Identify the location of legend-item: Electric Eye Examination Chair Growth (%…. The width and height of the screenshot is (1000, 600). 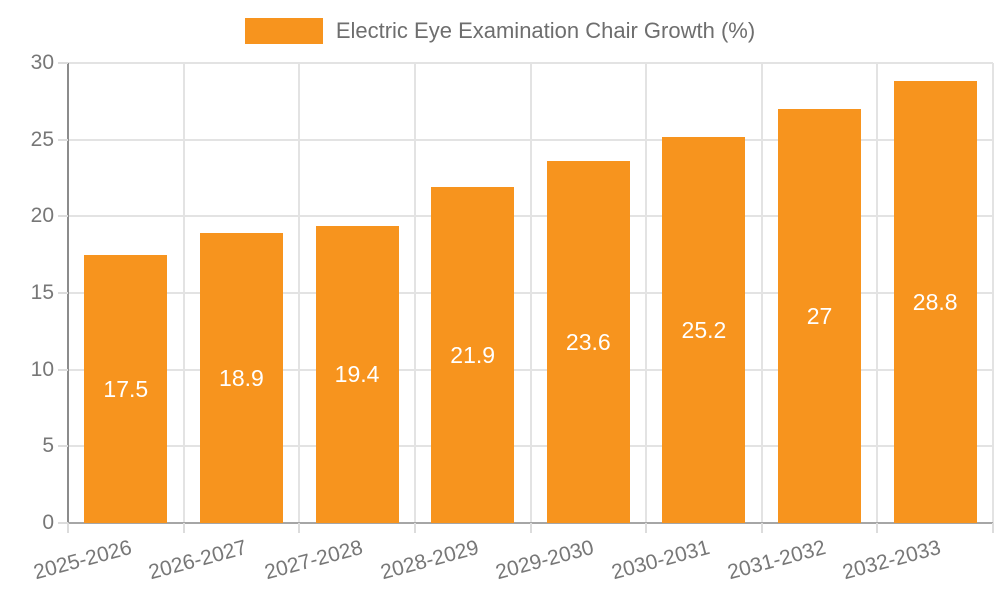
(500, 31).